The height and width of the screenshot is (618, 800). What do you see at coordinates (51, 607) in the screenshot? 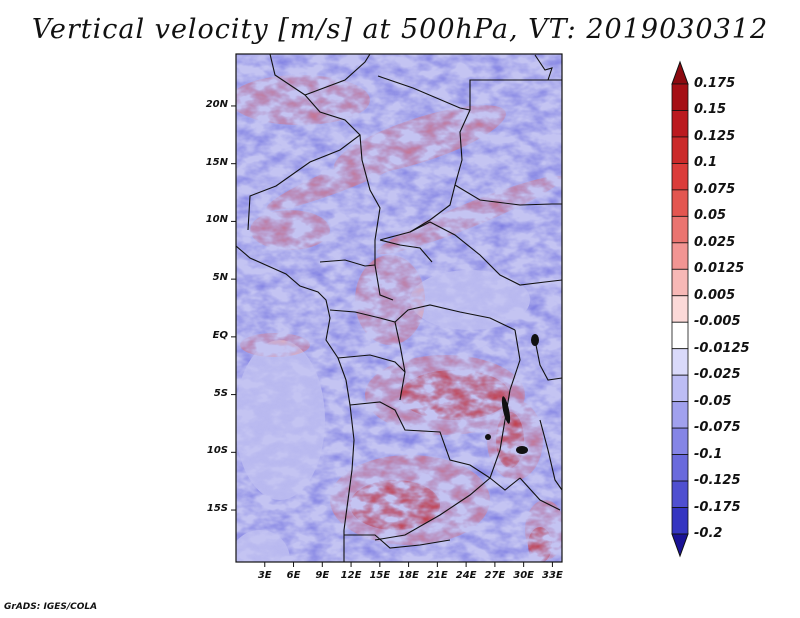
I see `grads-credit: GrADS: IGES/COLA` at bounding box center [51, 607].